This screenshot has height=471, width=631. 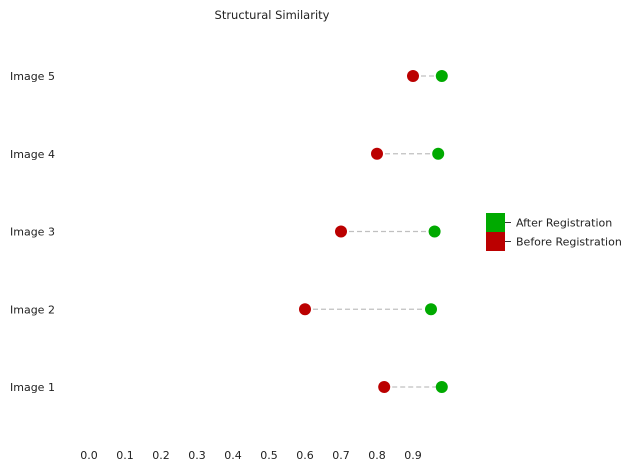 I want to click on x-axis-tick-labels: 0.0 0.1 0.2 0.3 0.4 0.5 0.6 0.7 0.8 0.9, so click(x=251, y=455).